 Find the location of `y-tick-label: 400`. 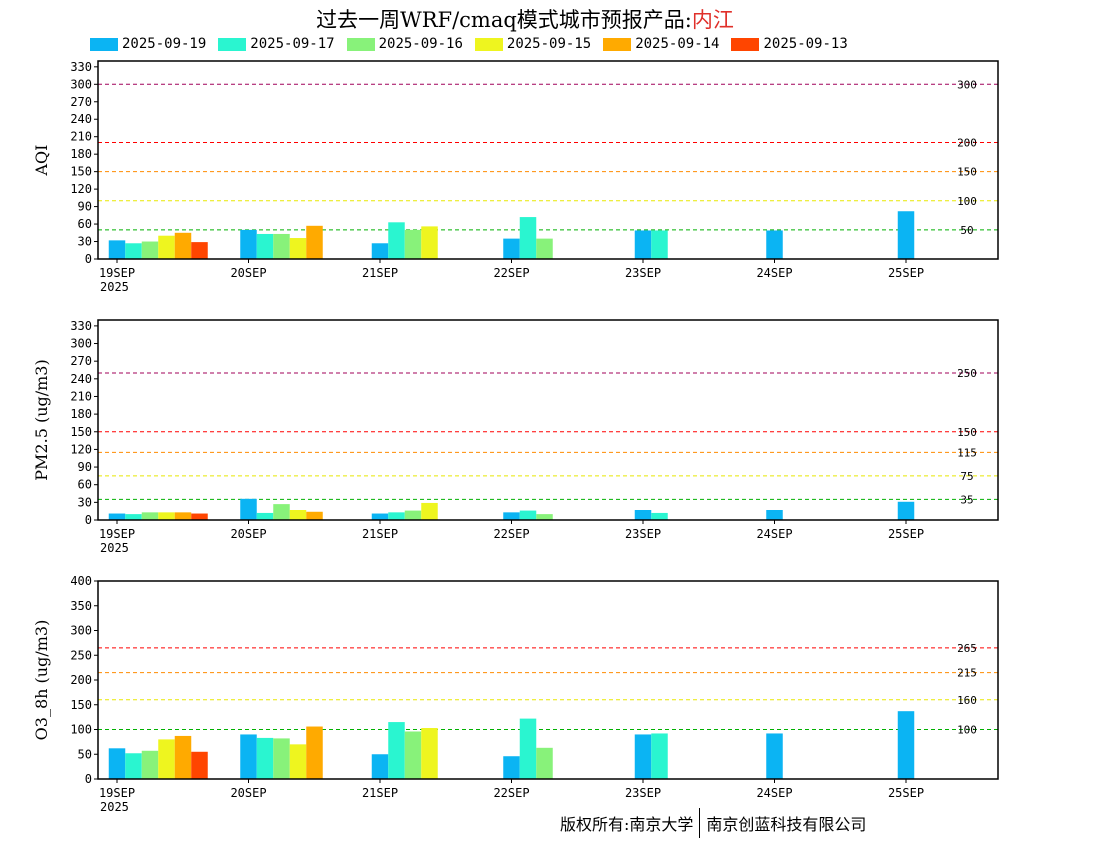

y-tick-label: 400 is located at coordinates (81, 581).